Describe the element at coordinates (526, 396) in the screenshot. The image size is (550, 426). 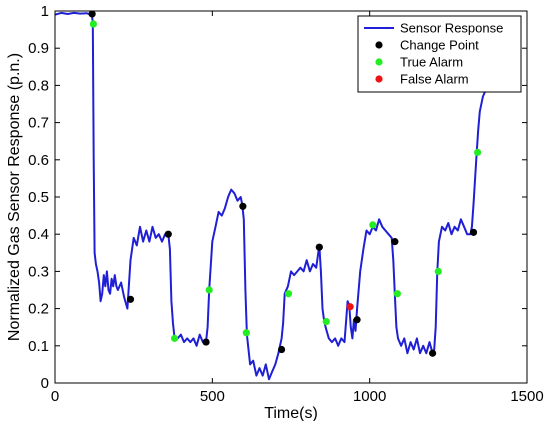
I see `x-tick-label: 1500` at that location.